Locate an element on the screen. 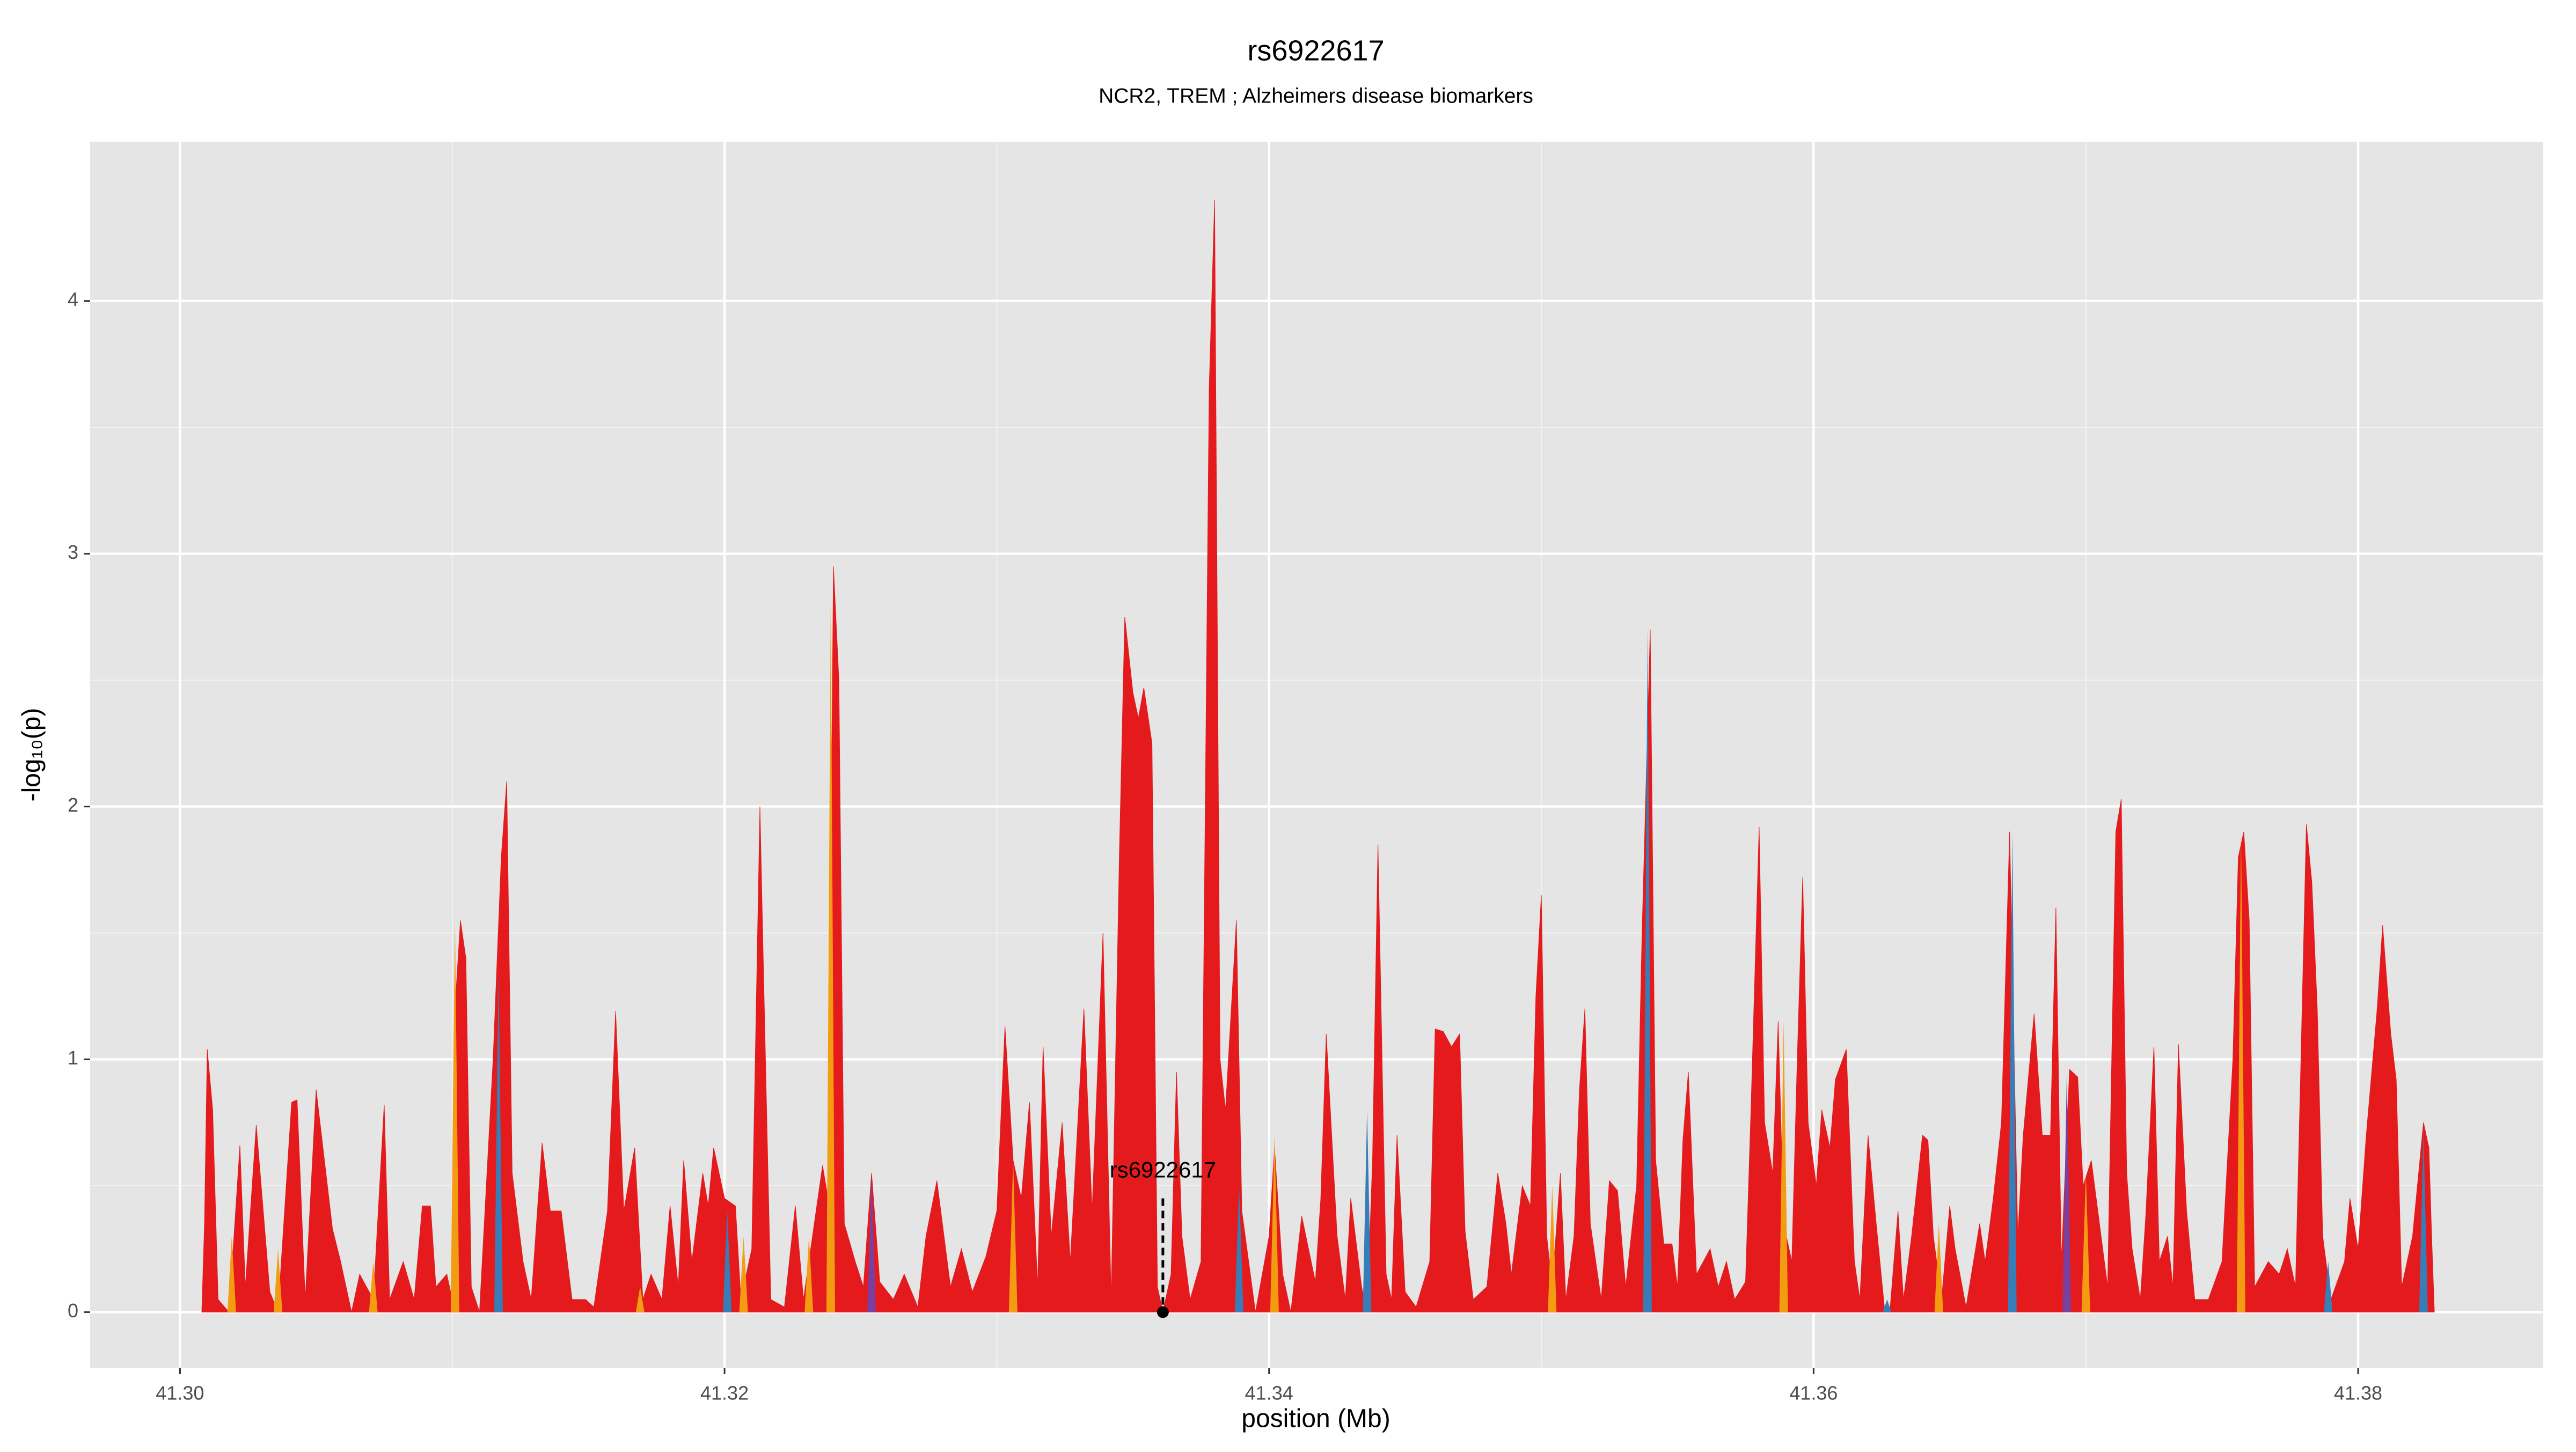  y-tick-label: 0 is located at coordinates (73, 1311).